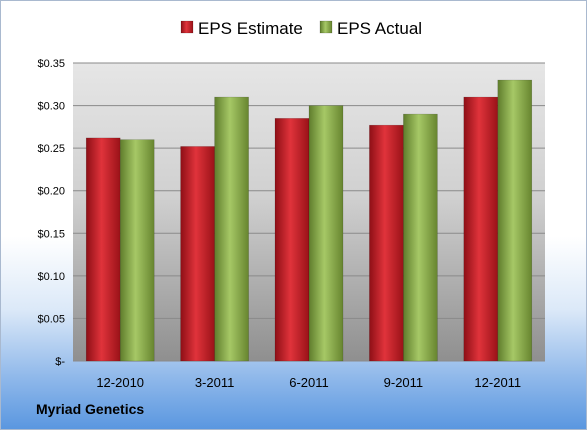 The width and height of the screenshot is (587, 431). What do you see at coordinates (326, 27) in the screenshot?
I see `legend-swatch-actual` at bounding box center [326, 27].